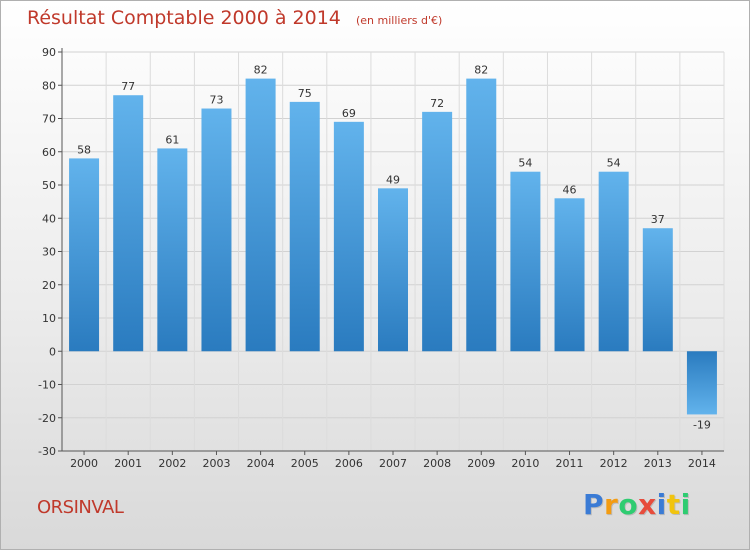  Describe the element at coordinates (47, 451) in the screenshot. I see `y-tick-label: -30` at that location.